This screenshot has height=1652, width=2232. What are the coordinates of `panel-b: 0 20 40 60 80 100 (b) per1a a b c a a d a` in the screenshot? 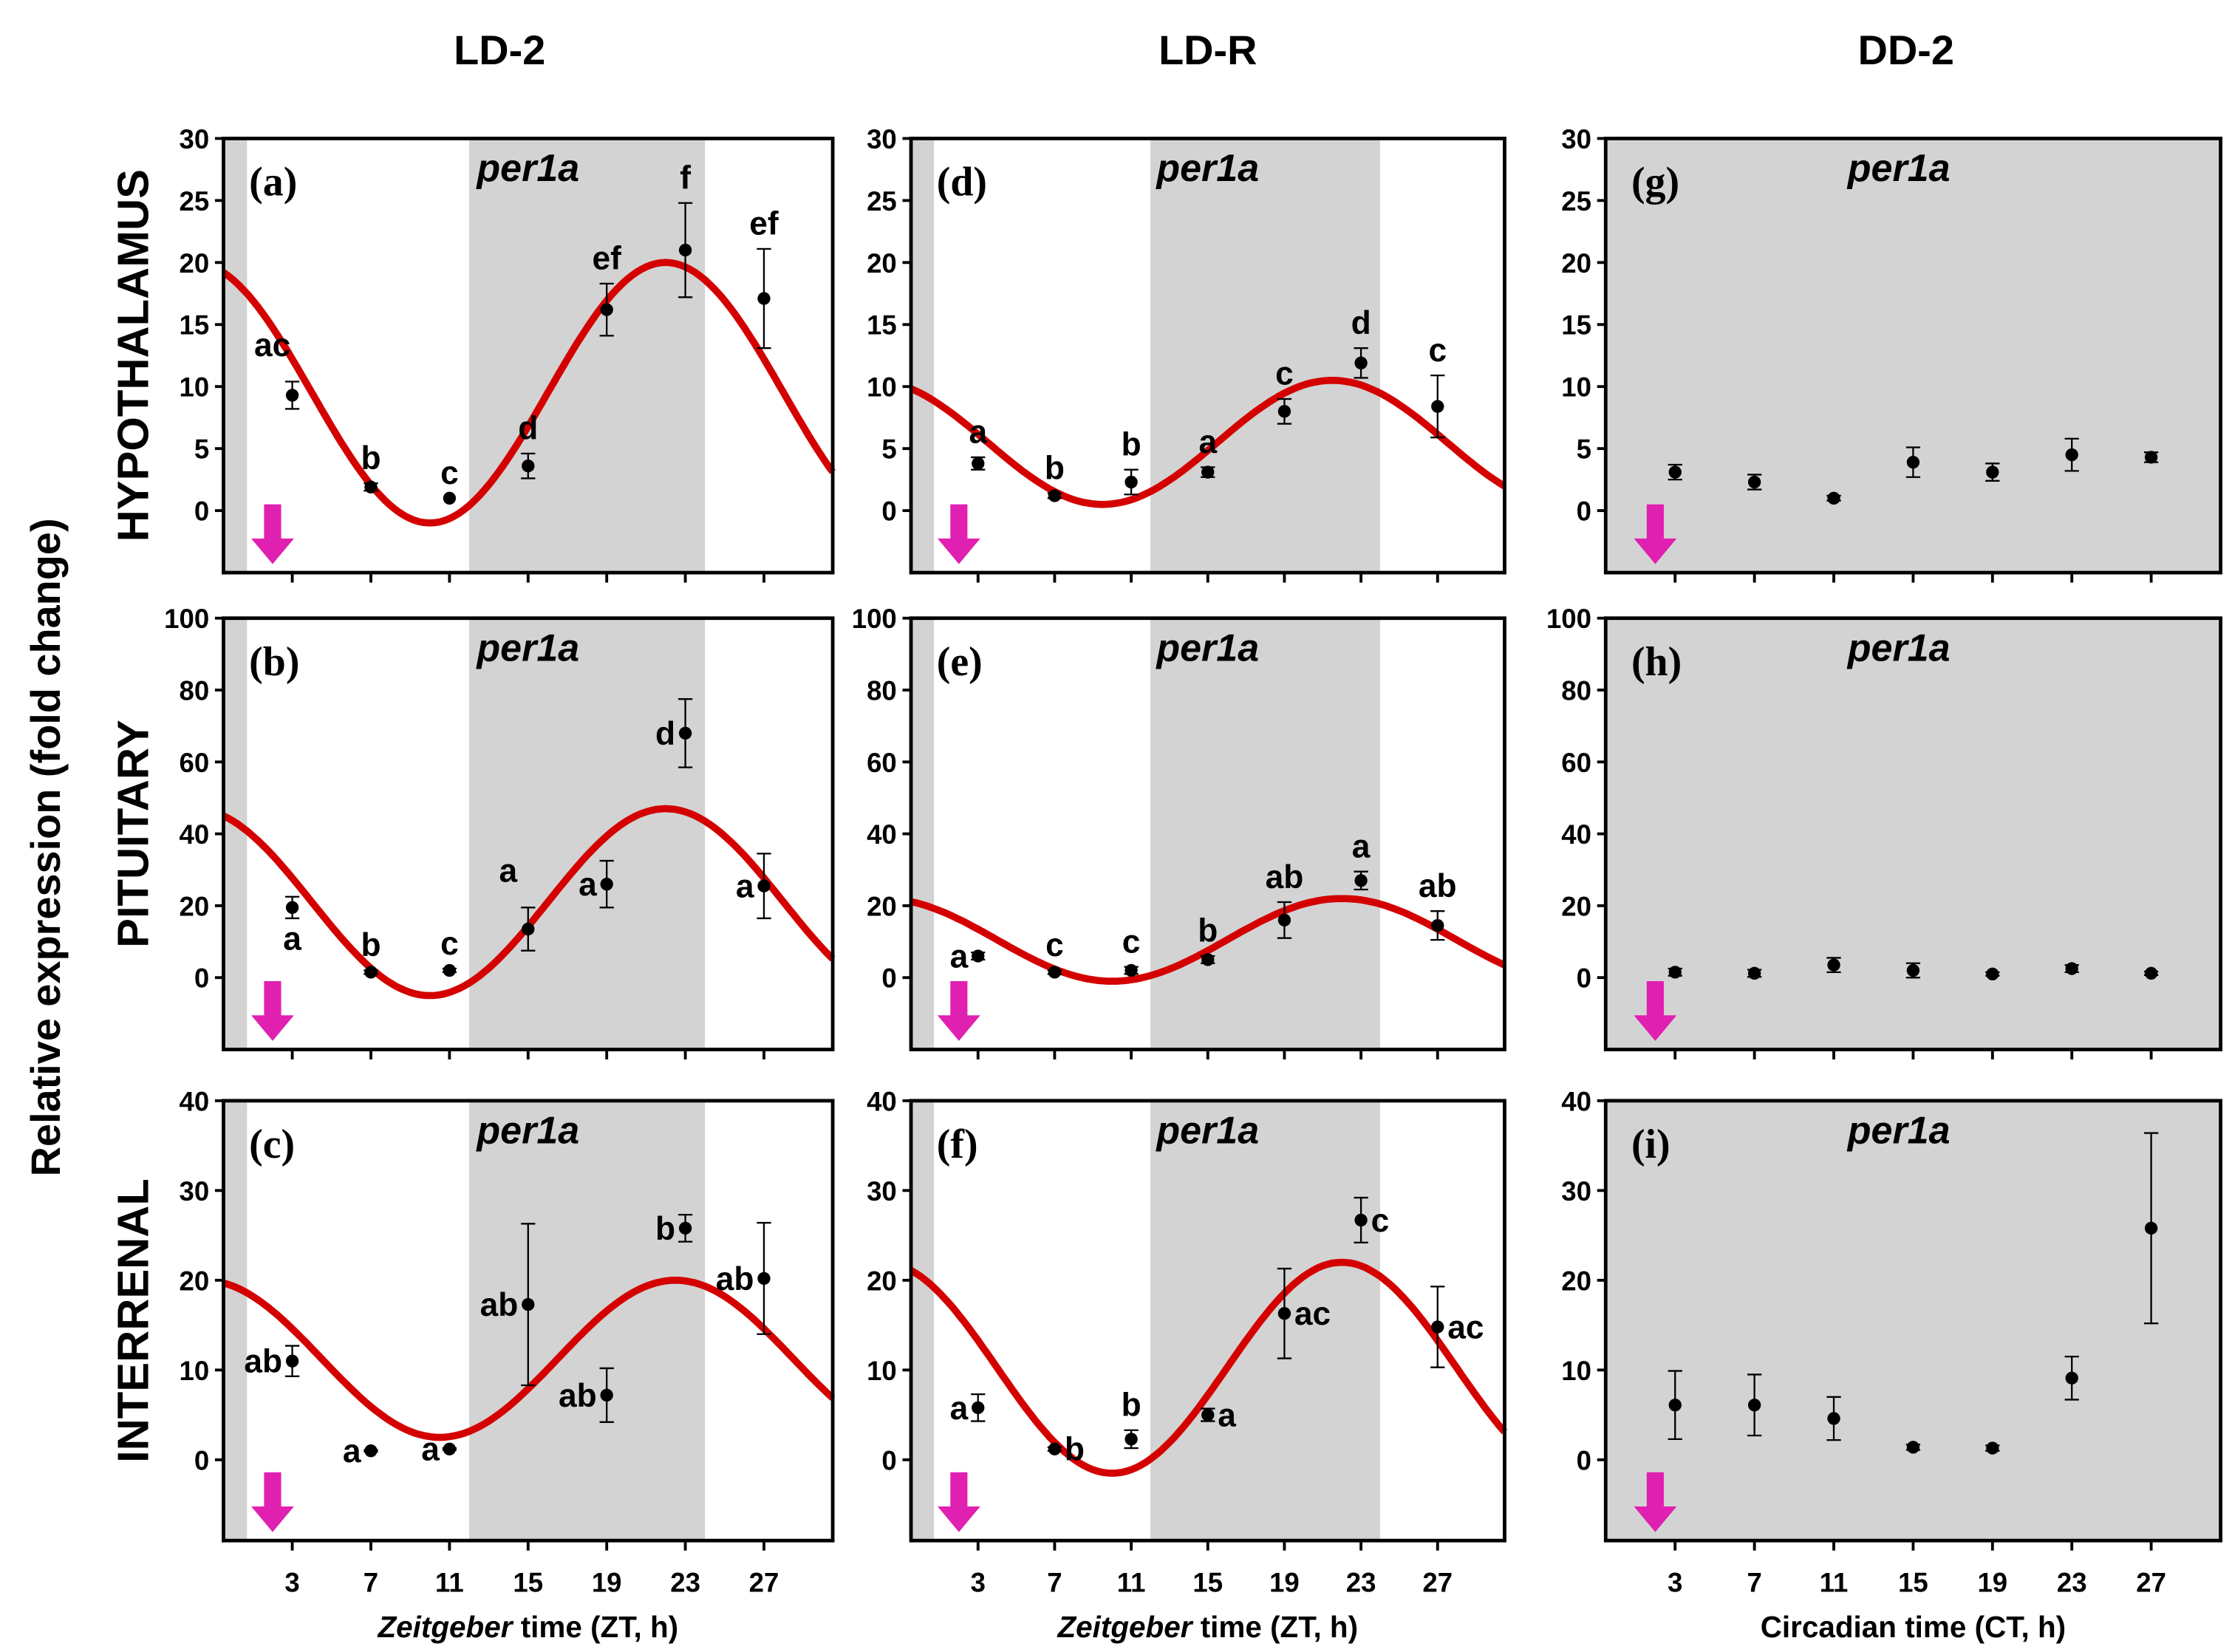 It's located at (500, 831).